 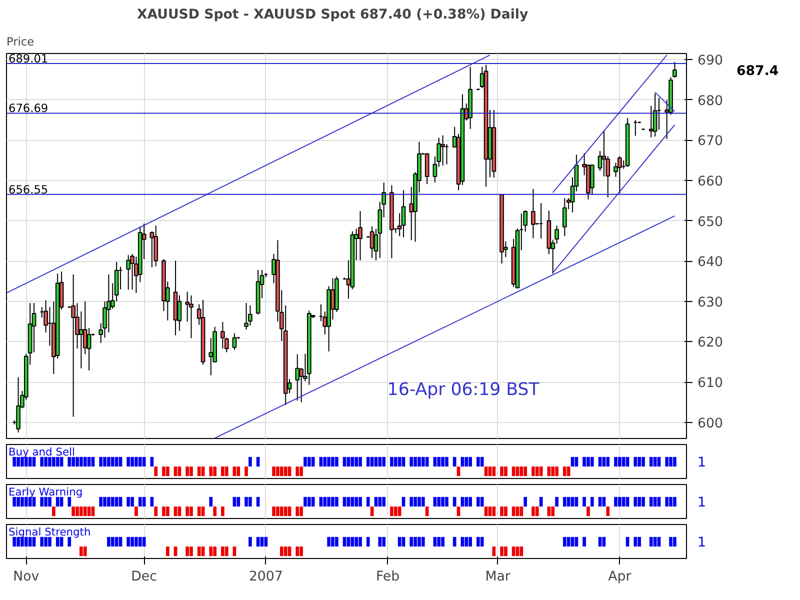 I want to click on chart-title: Signal Strength, so click(x=49, y=532).